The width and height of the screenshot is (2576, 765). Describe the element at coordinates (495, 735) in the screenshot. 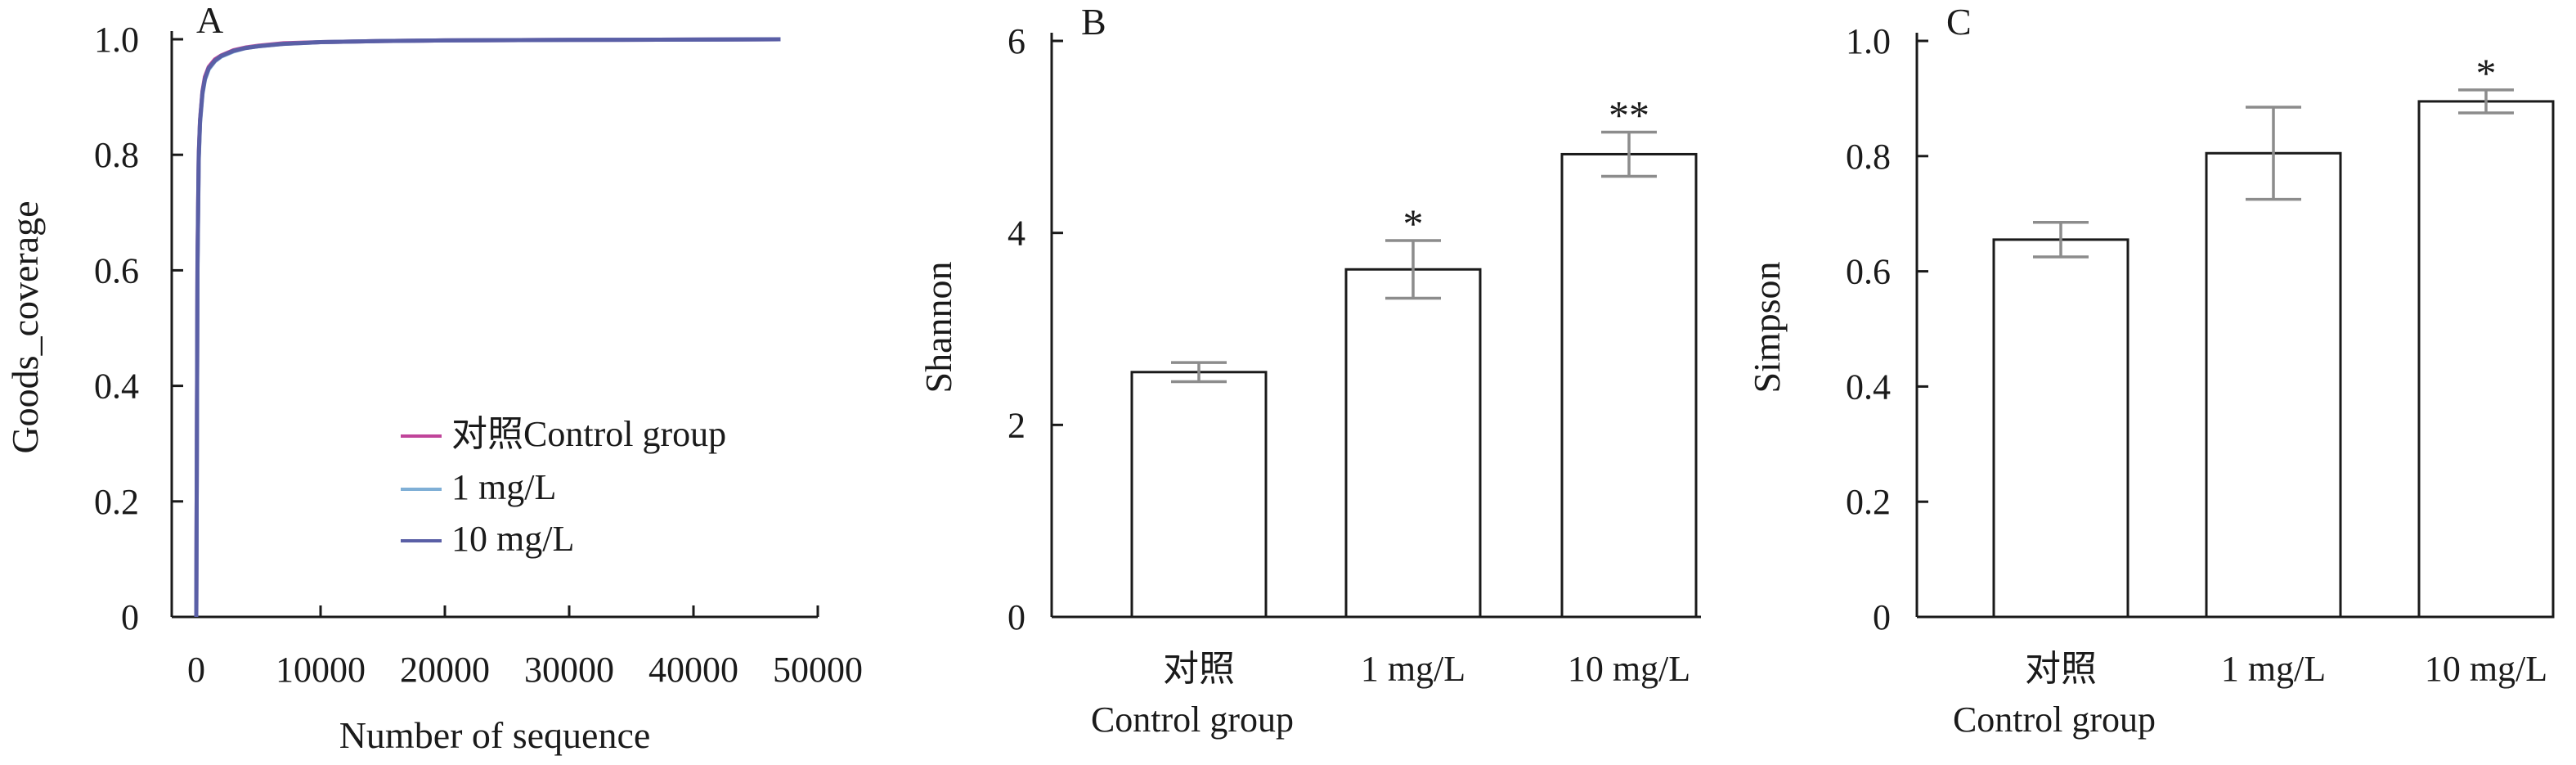

I see `x-axis-label: Number of sequence` at that location.